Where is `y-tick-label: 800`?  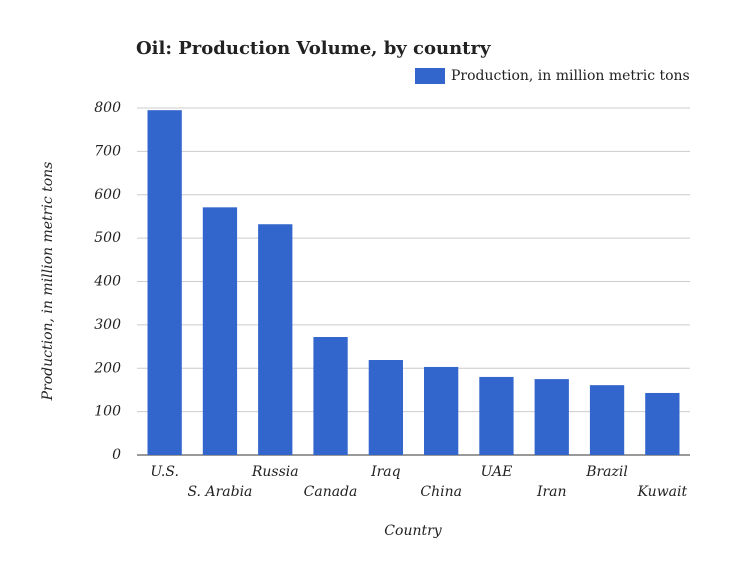 y-tick-label: 800 is located at coordinates (107, 108).